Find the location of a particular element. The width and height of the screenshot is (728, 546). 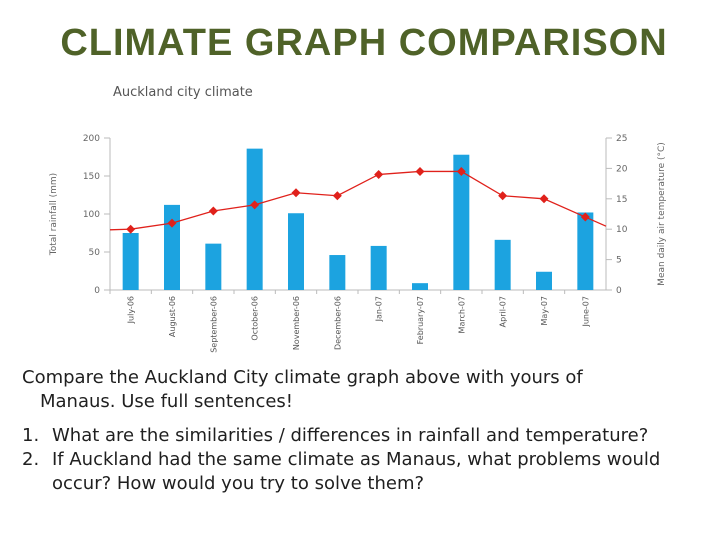

x-tick-label: December-06 is located at coordinates (337, 323).